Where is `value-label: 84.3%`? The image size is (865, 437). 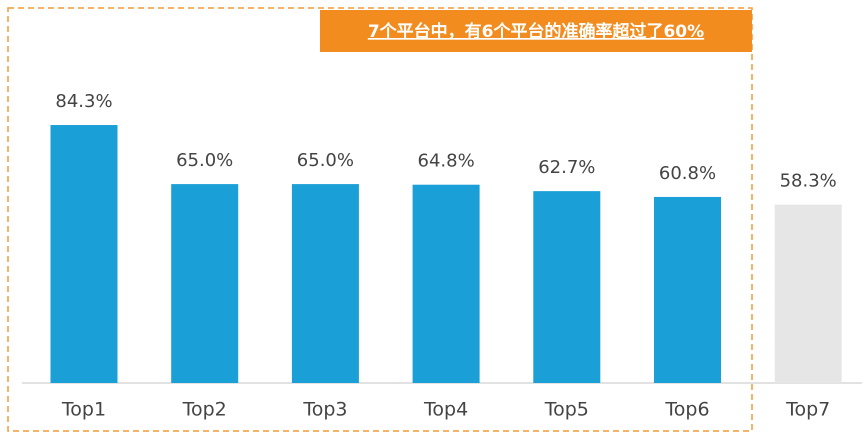 value-label: 84.3% is located at coordinates (83, 101).